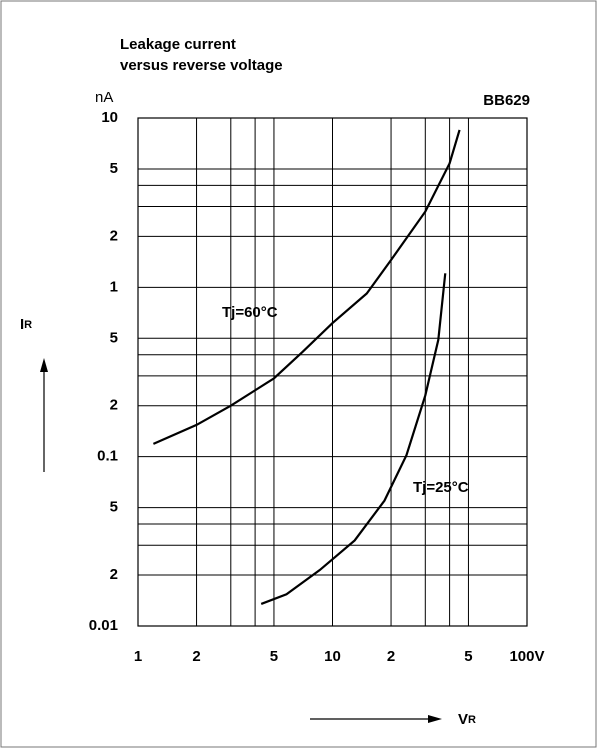 The image size is (597, 749). Describe the element at coordinates (353, 439) in the screenshot. I see `curve` at that location.